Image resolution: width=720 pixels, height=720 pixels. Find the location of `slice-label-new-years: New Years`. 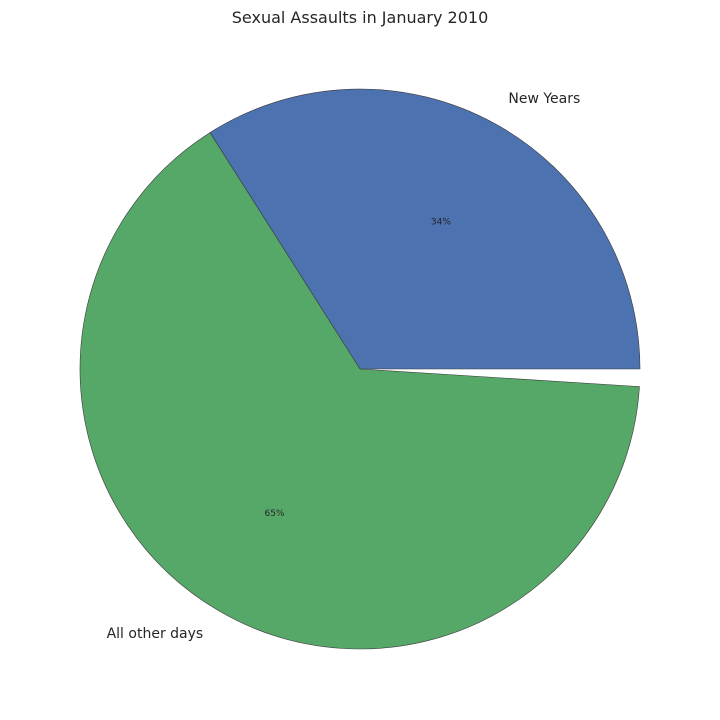

slice-label-new-years: New Years is located at coordinates (544, 99).